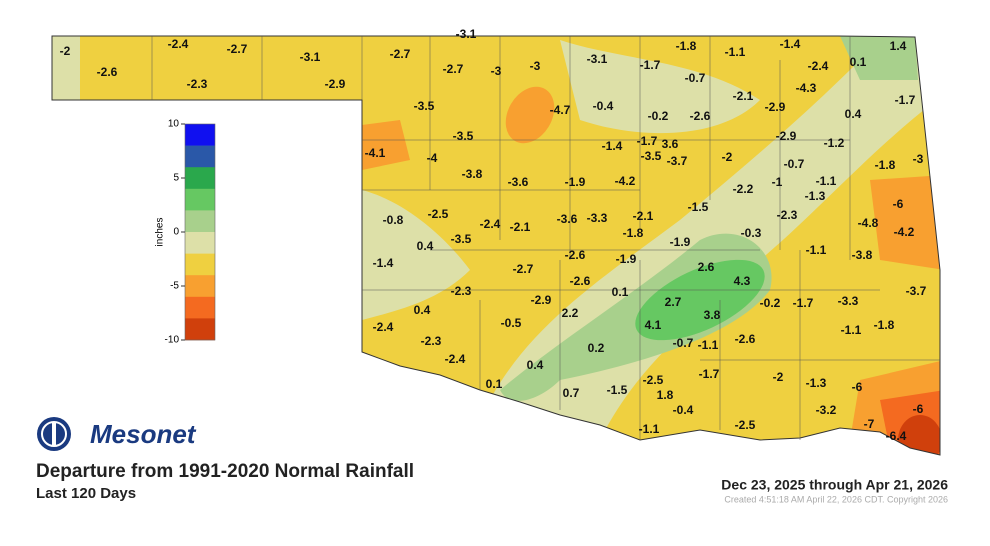 This screenshot has height=546, width=990. What do you see at coordinates (225, 471) in the screenshot?
I see `title: Departure from 1991-2020 Normal Rainfall` at bounding box center [225, 471].